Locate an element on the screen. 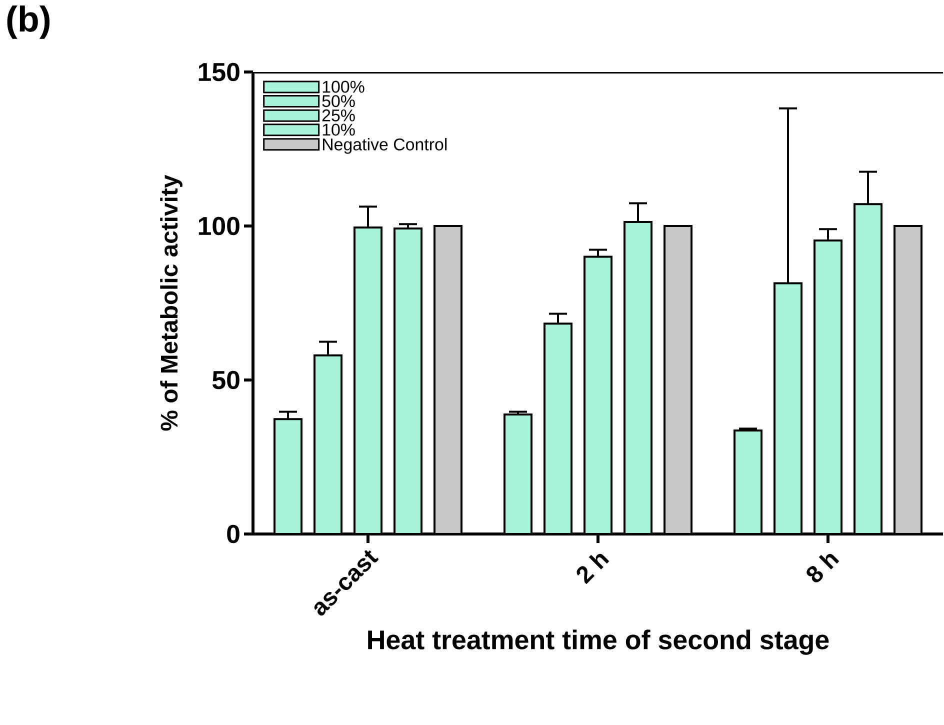 The width and height of the screenshot is (944, 725). y-tick-label: 150 is located at coordinates (219, 72).